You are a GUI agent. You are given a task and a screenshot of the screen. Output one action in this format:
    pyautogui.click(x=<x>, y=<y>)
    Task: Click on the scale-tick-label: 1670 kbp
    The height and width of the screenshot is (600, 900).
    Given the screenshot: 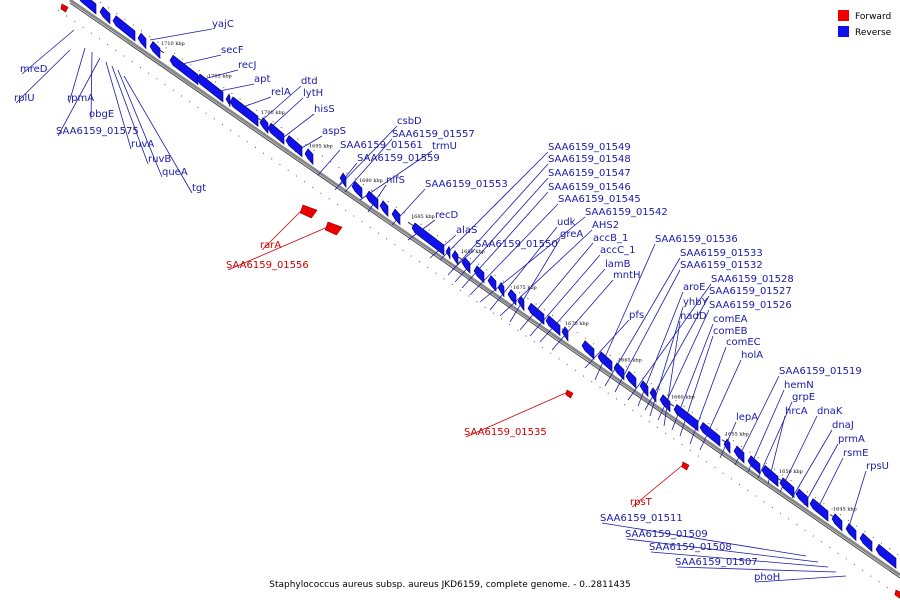 What is the action you would take?
    pyautogui.click(x=577, y=324)
    